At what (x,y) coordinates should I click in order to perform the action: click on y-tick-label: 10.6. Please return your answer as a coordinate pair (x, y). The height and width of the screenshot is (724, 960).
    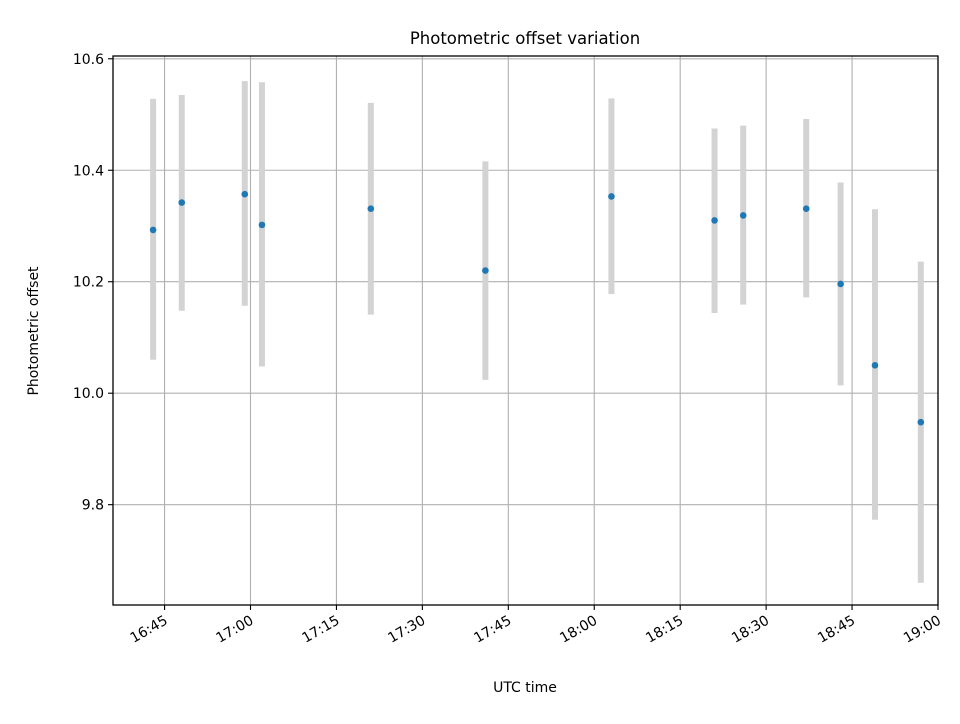
    Looking at the image, I should click on (88, 60).